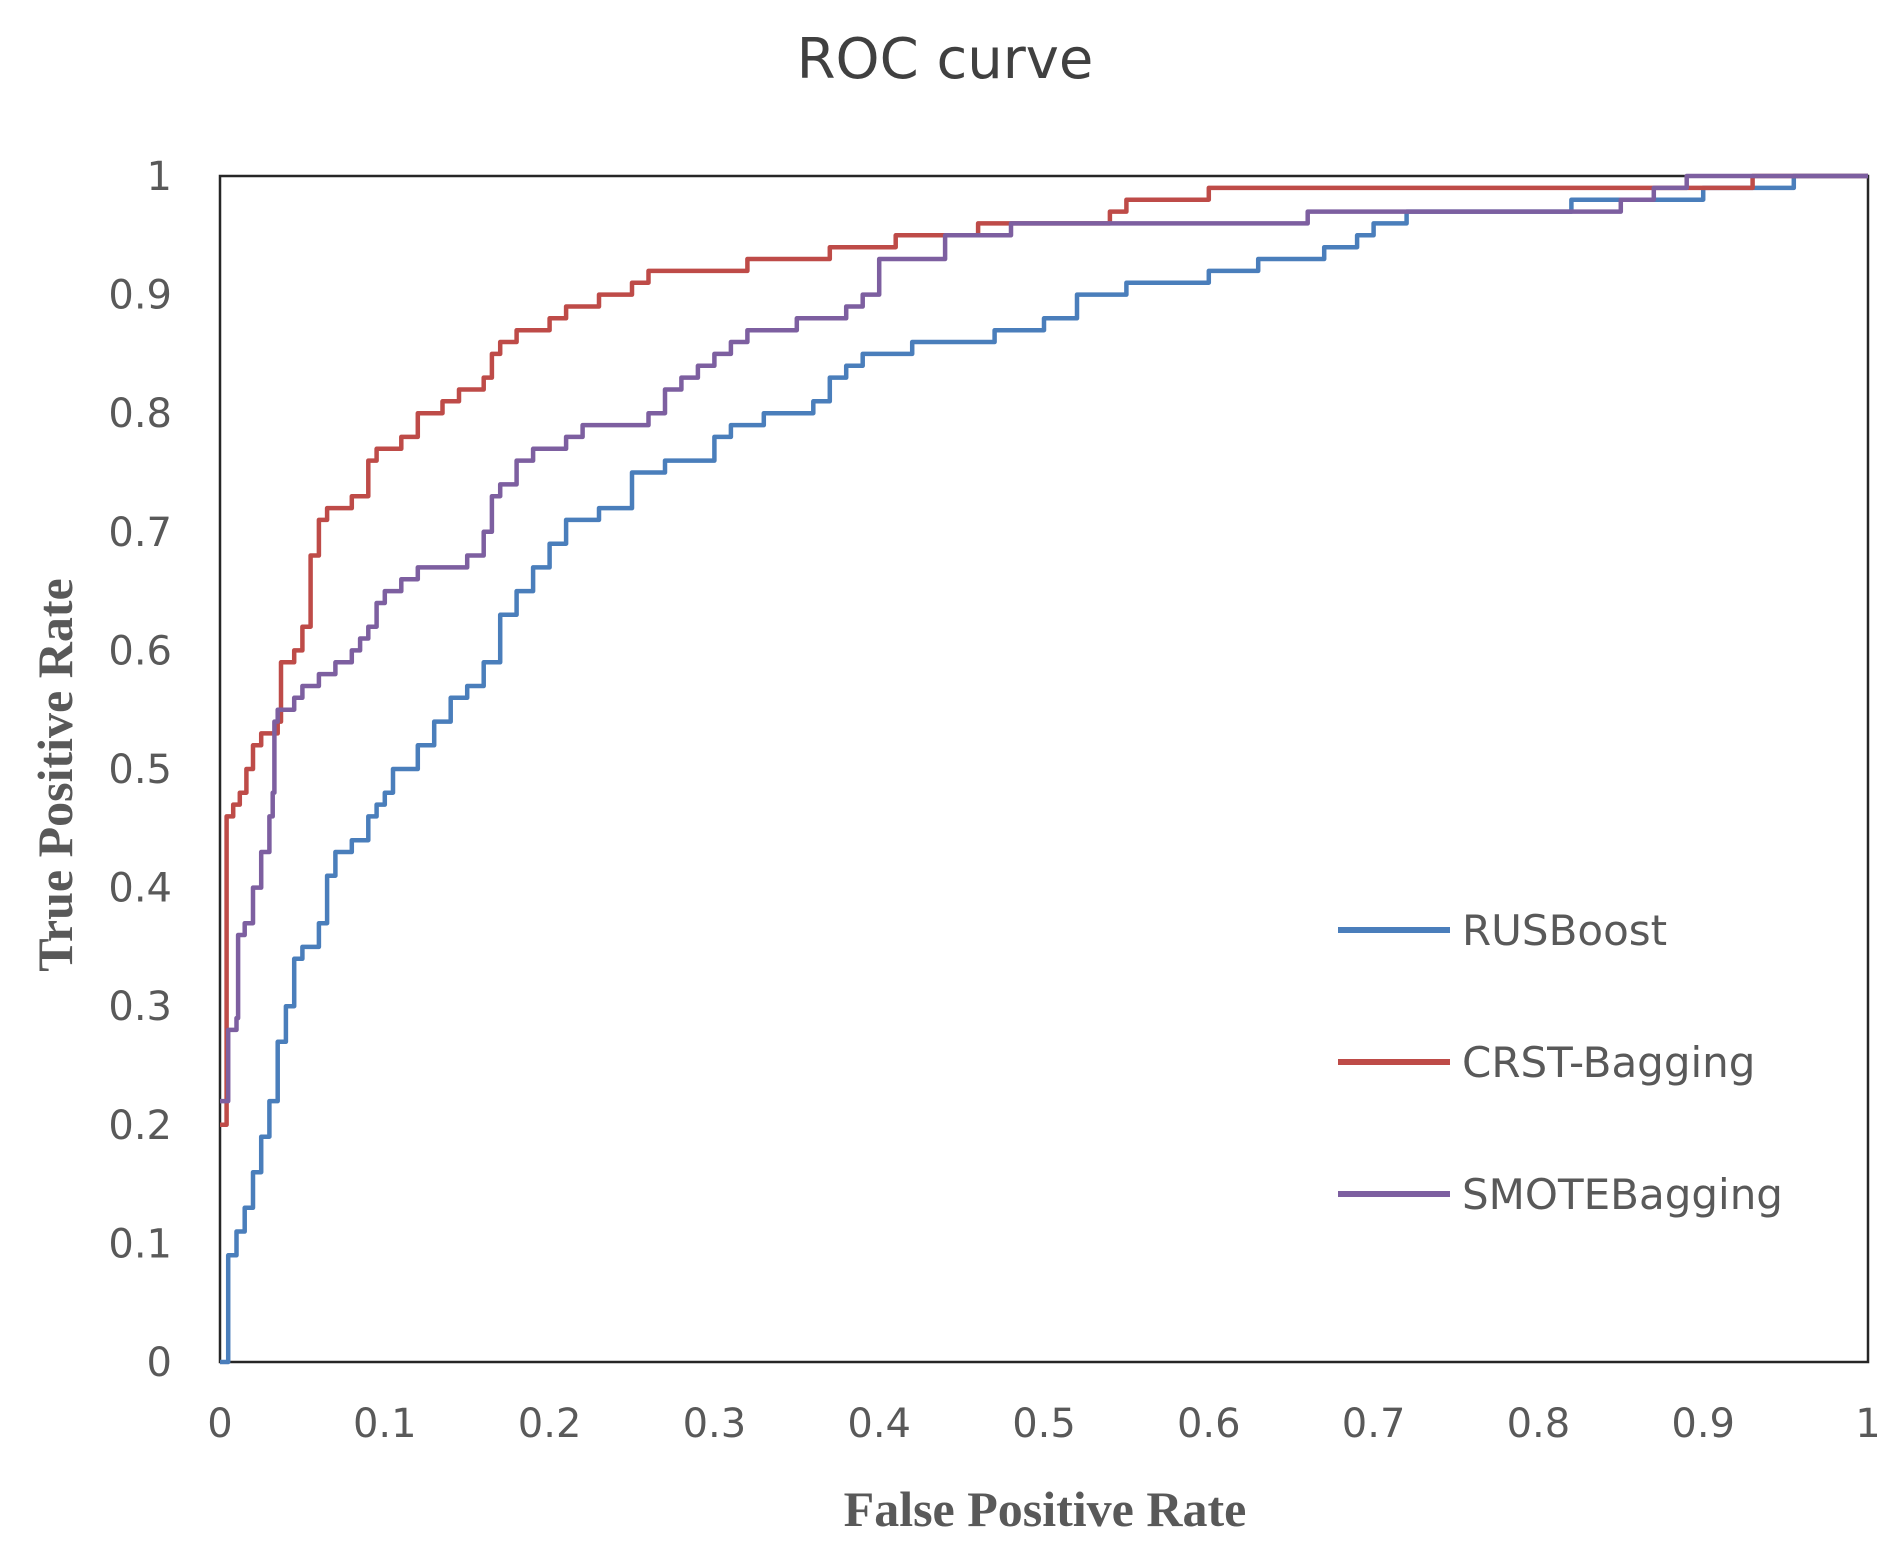 This screenshot has width=1899, height=1552. I want to click on x-tick-label: 0.2, so click(550, 1424).